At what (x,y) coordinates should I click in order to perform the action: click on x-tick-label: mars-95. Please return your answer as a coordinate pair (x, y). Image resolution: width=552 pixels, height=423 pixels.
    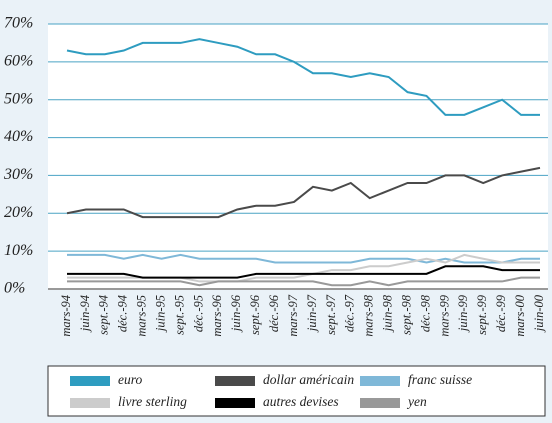
    Looking at the image, I should click on (142, 316).